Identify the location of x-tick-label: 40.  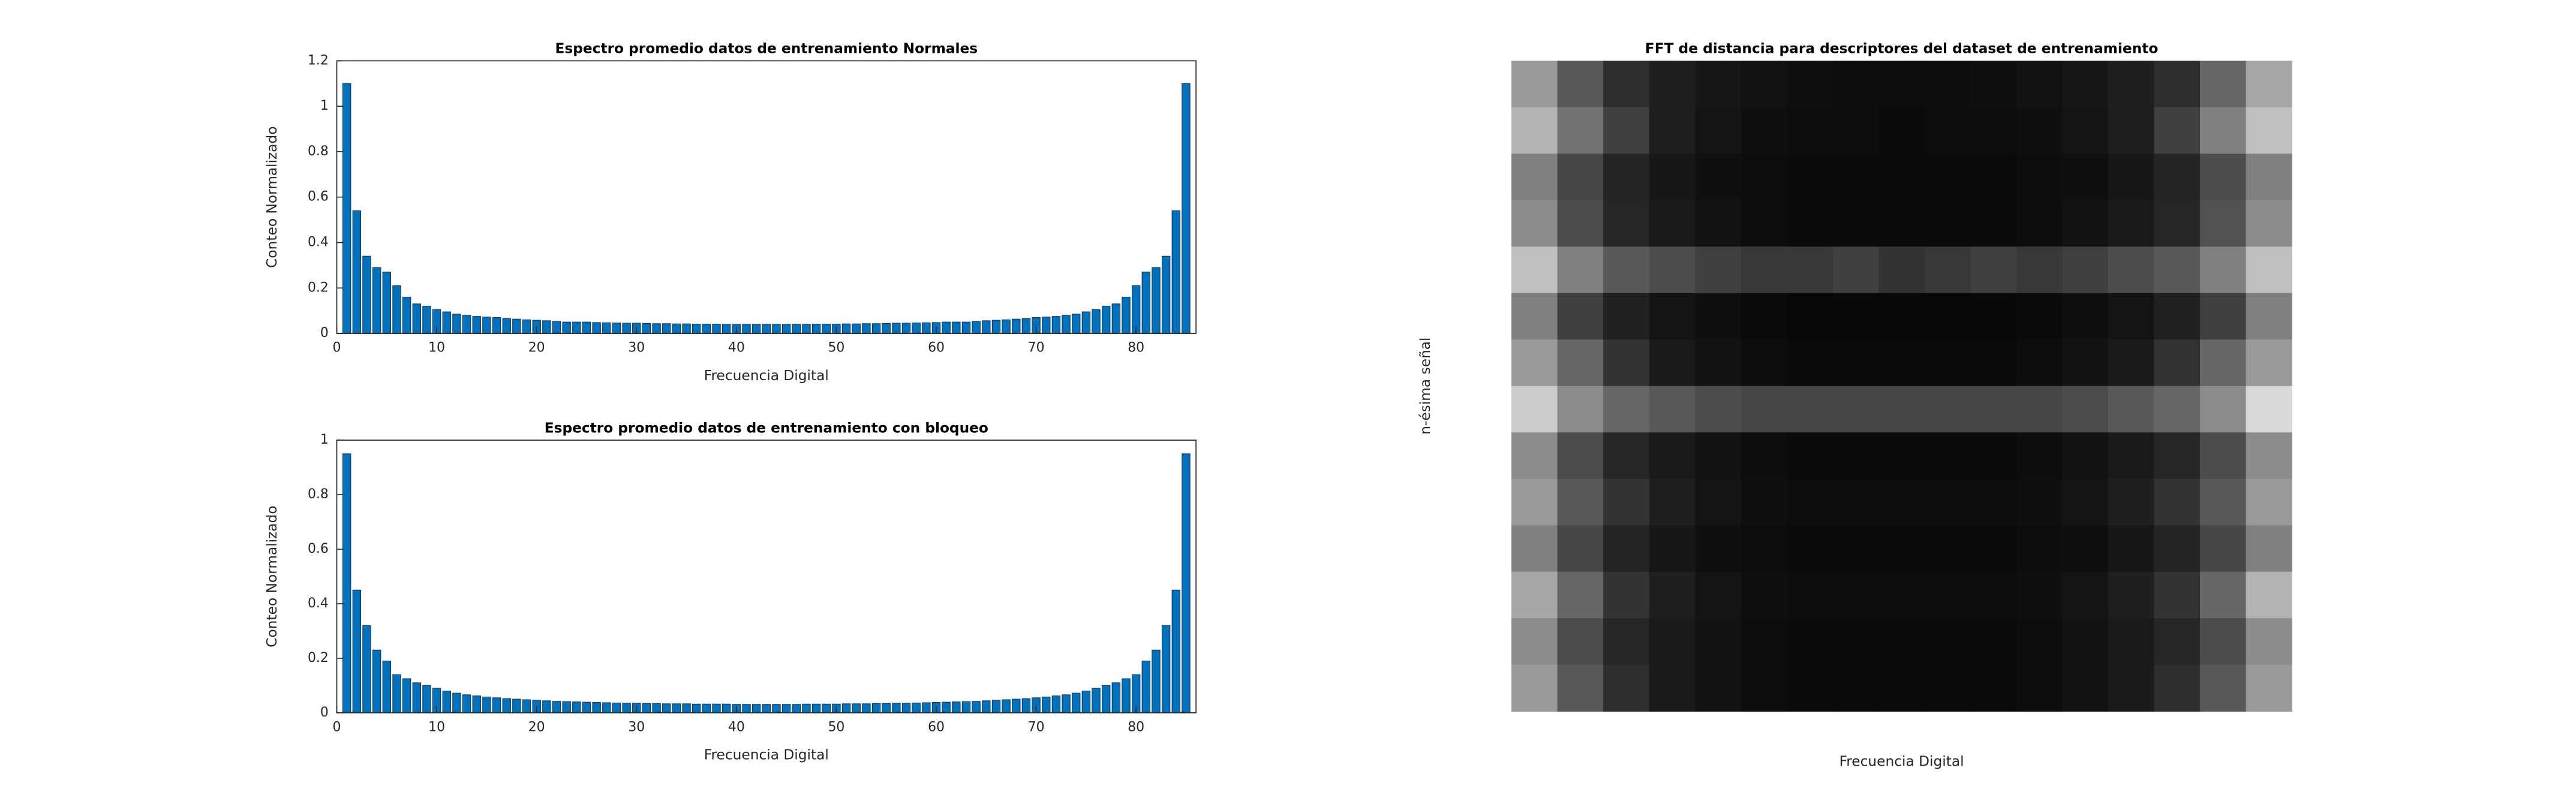
(737, 349).